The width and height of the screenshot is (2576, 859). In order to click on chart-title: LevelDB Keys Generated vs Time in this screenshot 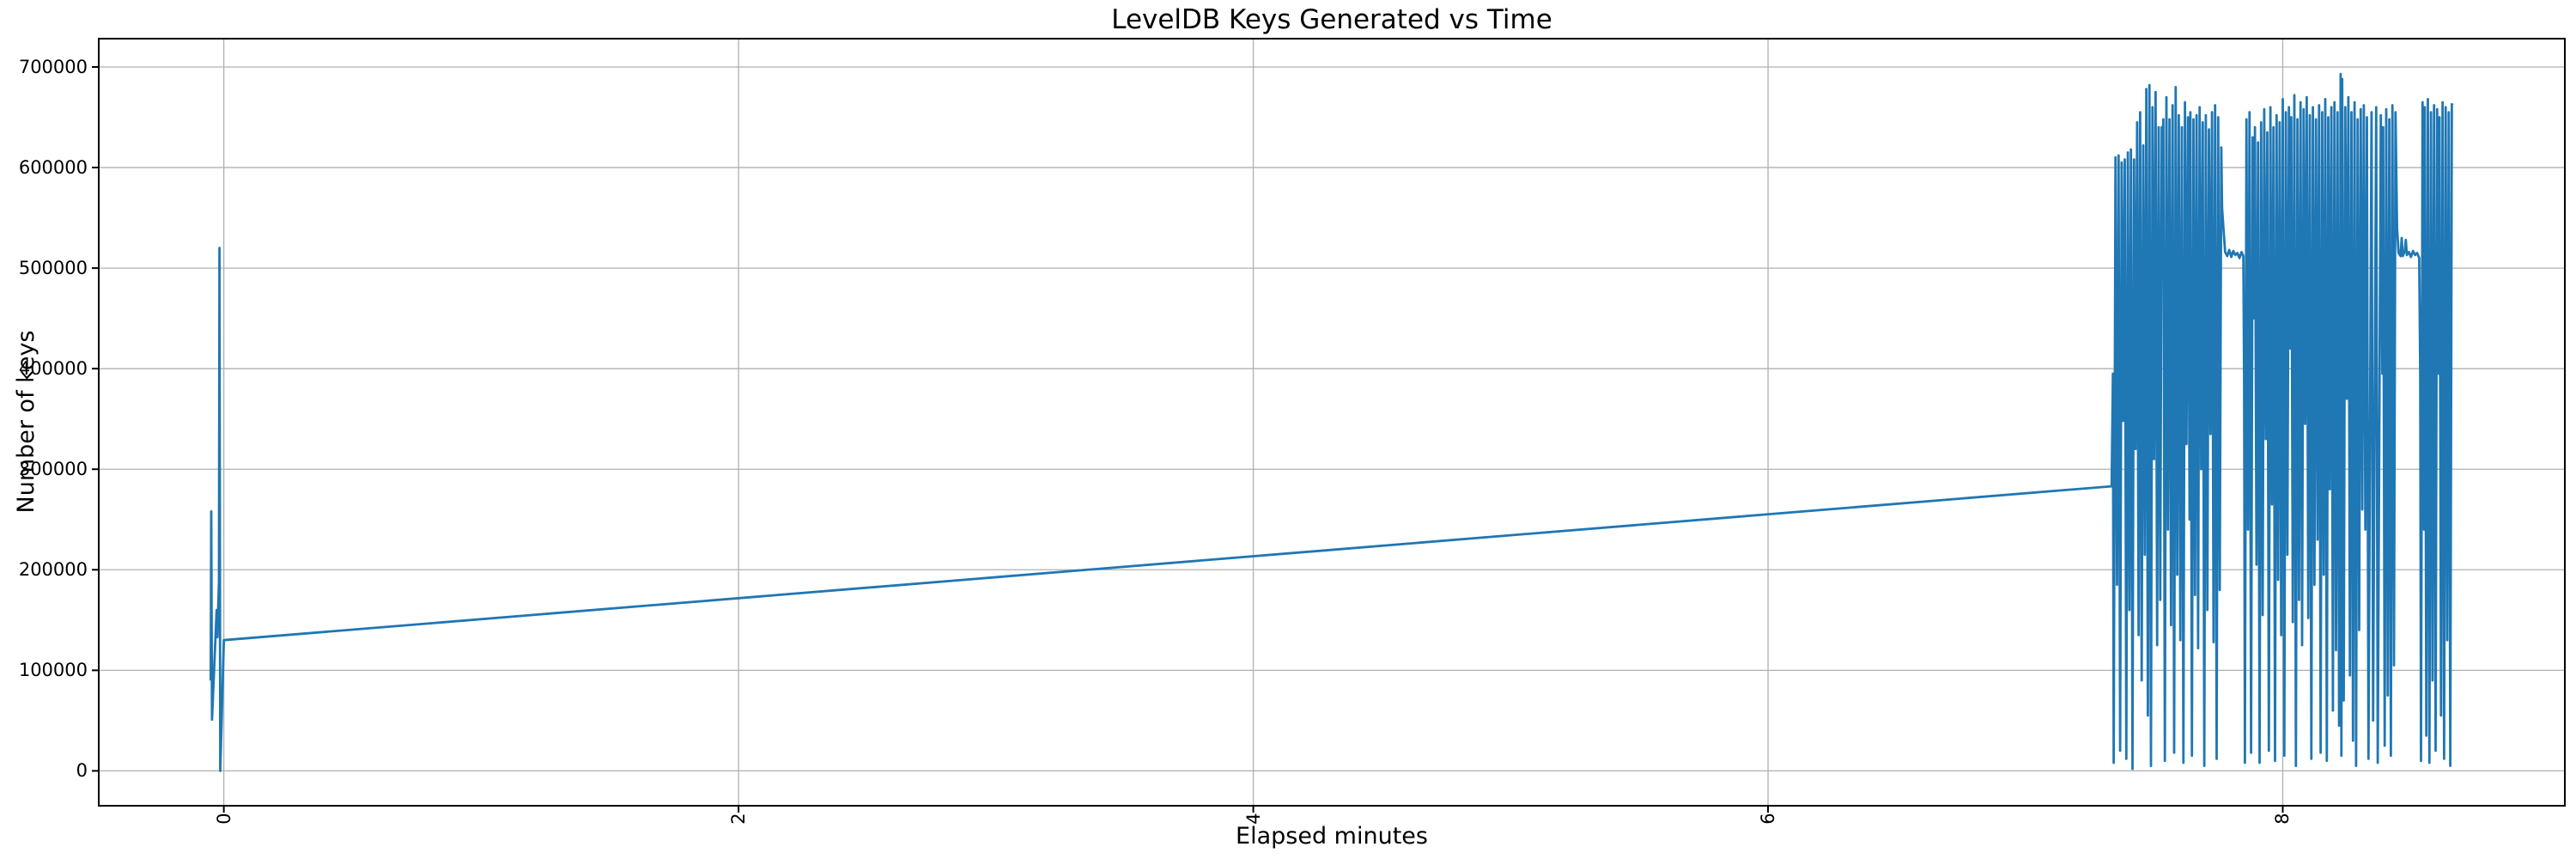, I will do `click(1331, 19)`.